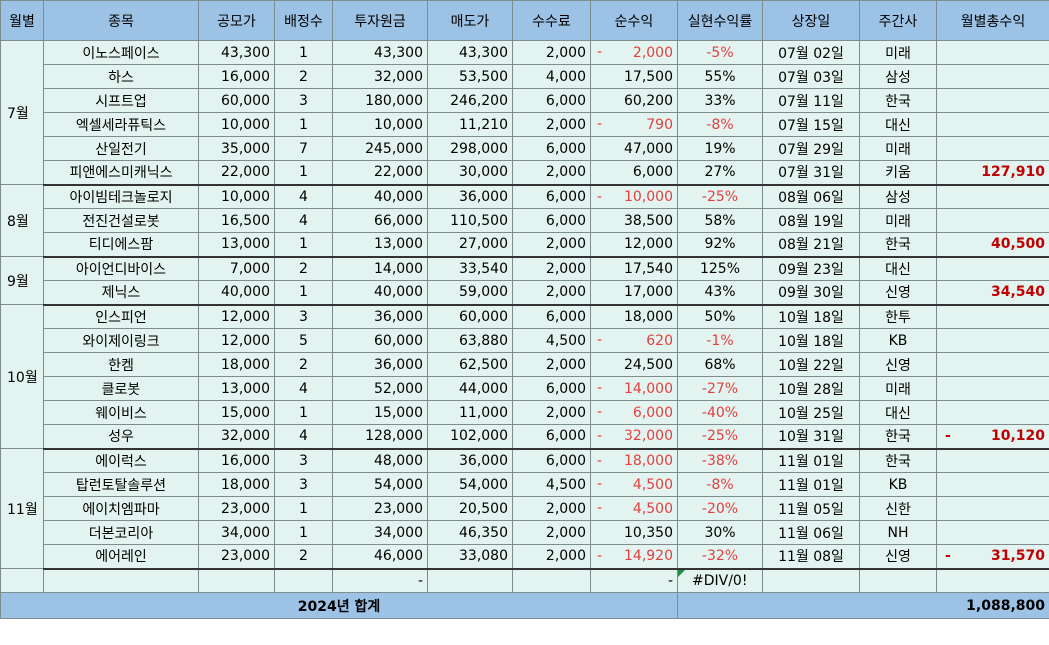 Image resolution: width=1049 pixels, height=645 pixels. I want to click on sell-price-cell: 54,000, so click(470, 484).